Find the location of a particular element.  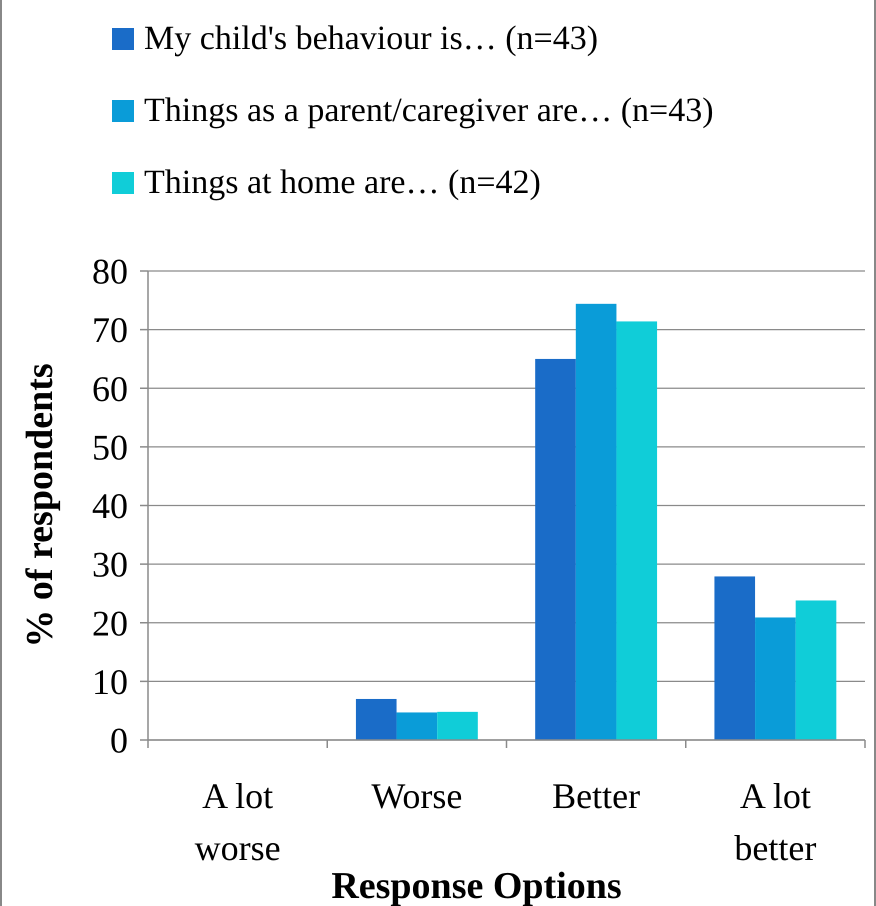

y-tick-label: 50 is located at coordinates (110, 447).